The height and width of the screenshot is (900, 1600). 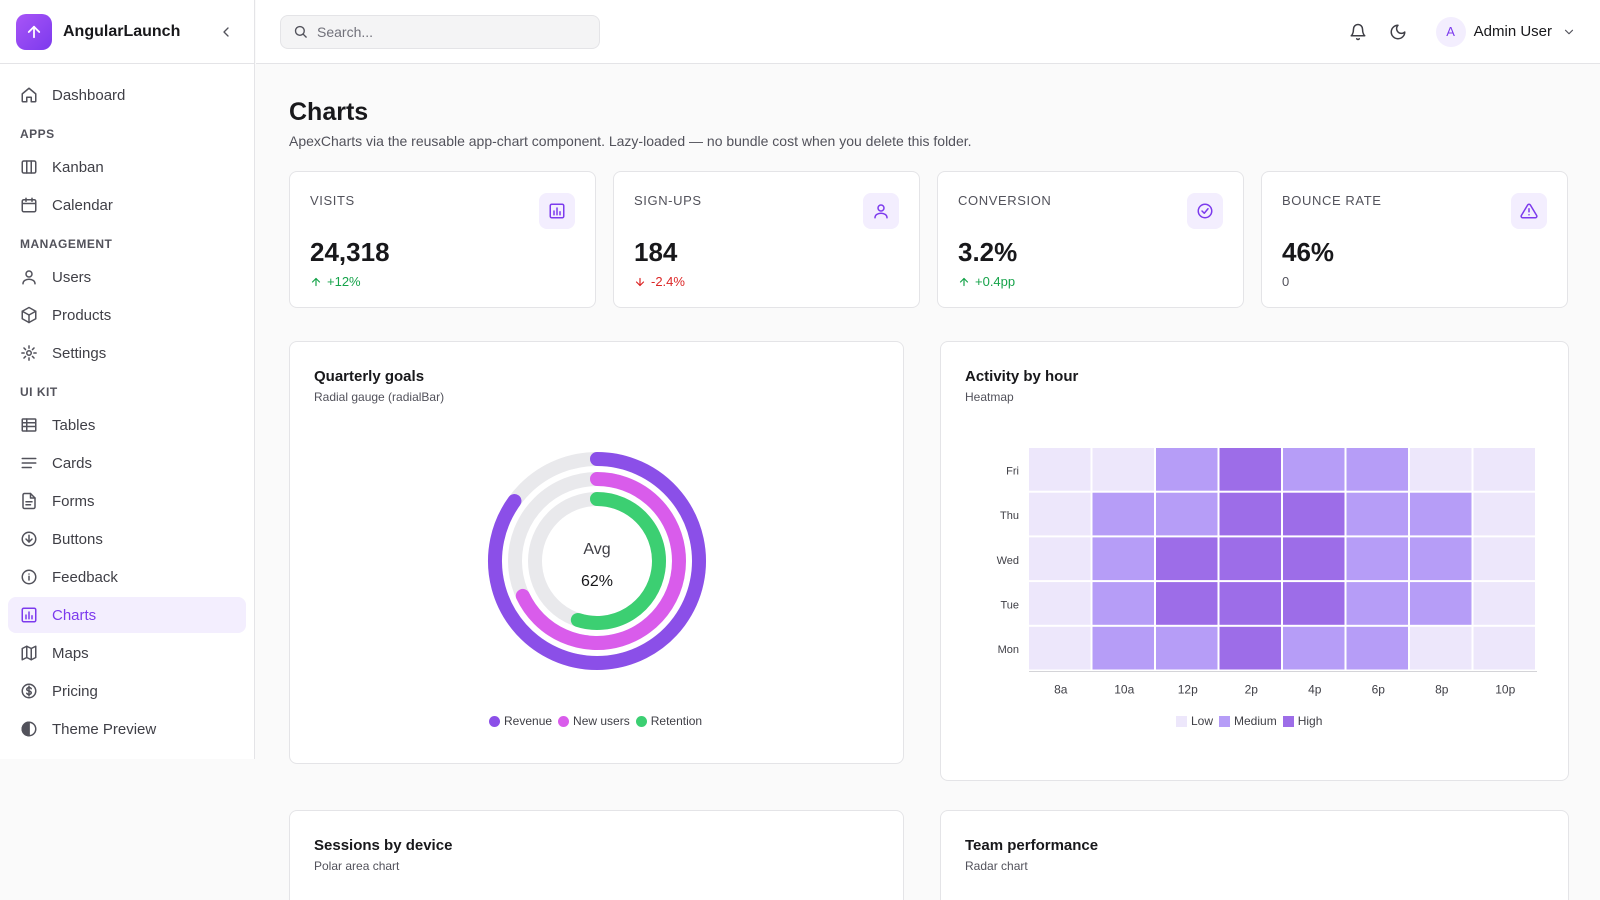 What do you see at coordinates (357, 866) in the screenshot?
I see `card-subtitle: Polar area chart` at bounding box center [357, 866].